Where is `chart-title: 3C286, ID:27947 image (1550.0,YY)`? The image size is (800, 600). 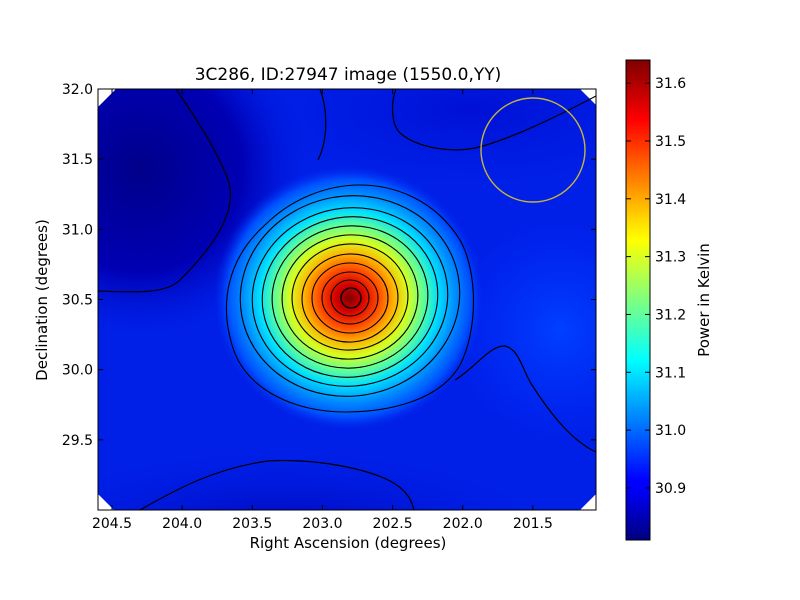 chart-title: 3C286, ID:27947 image (1550.0,YY) is located at coordinates (348, 75).